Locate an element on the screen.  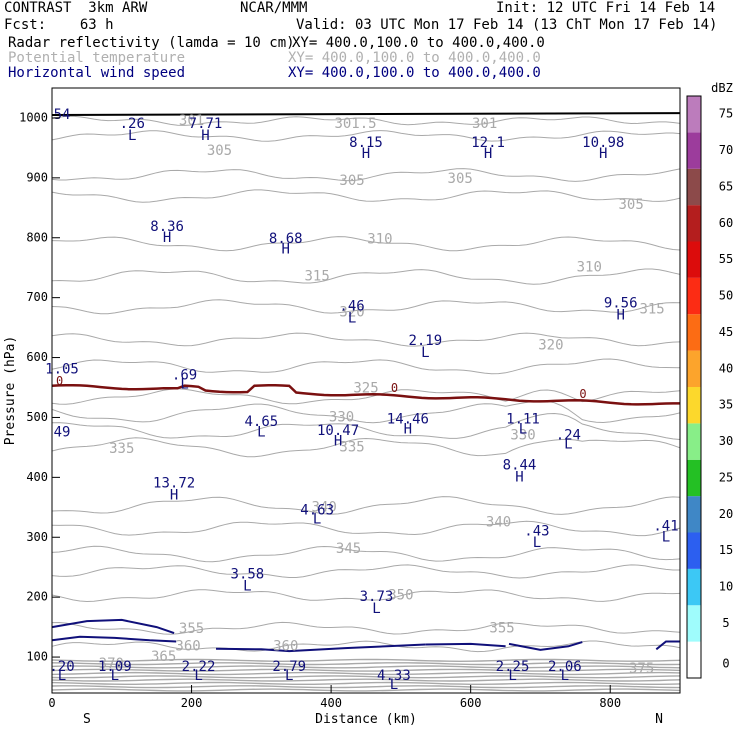
extremum-annotation: 7.71 is located at coordinates (206, 124).